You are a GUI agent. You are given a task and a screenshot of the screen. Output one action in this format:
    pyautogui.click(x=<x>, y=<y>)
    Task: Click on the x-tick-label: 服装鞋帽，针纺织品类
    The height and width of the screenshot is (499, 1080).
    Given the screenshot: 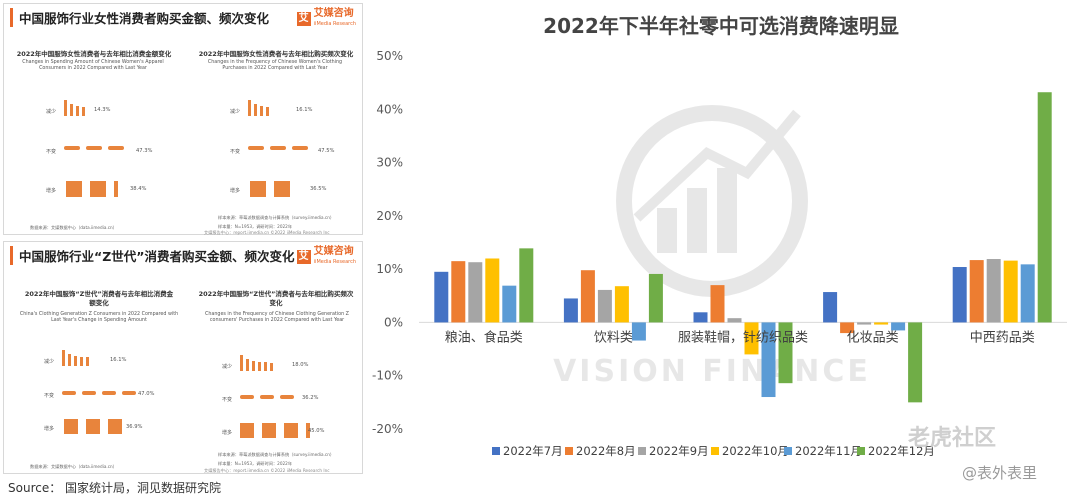 What is the action you would take?
    pyautogui.click(x=743, y=337)
    